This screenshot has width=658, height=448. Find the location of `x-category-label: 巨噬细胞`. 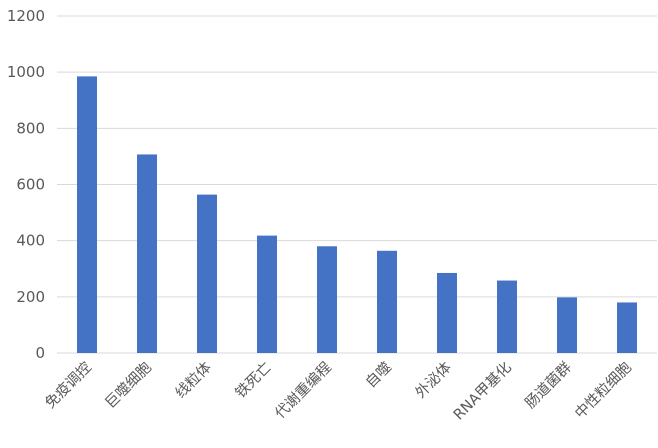

x-category-label: 巨噬细胞 is located at coordinates (128, 385).